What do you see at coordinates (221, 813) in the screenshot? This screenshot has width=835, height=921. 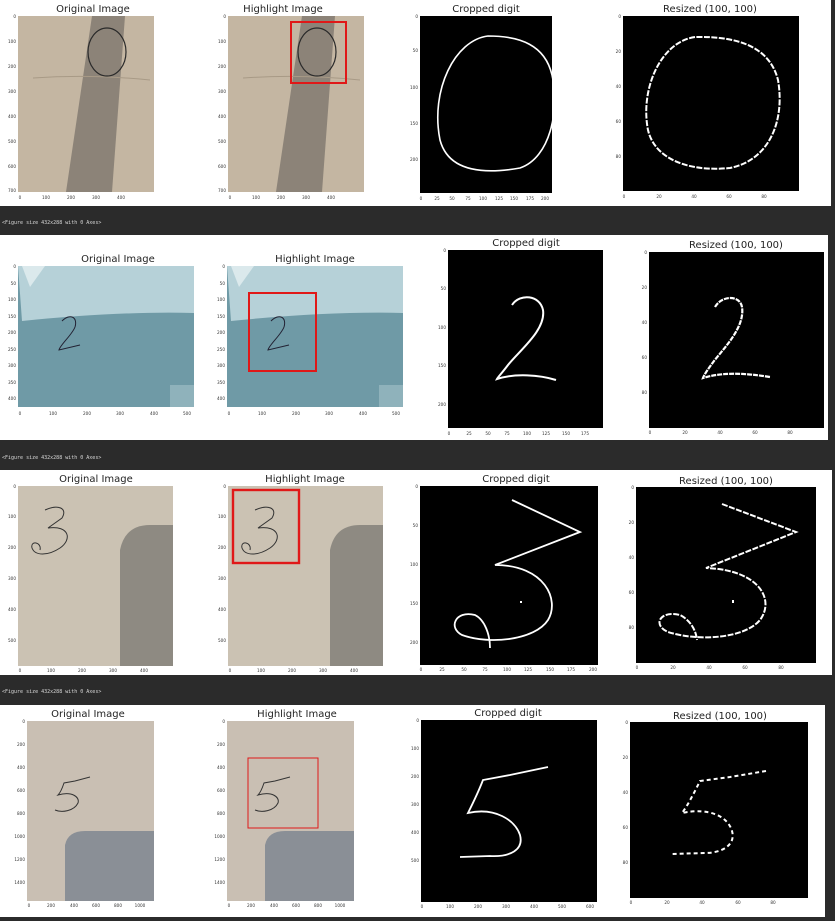 I see `y-tick-label: 800` at bounding box center [221, 813].